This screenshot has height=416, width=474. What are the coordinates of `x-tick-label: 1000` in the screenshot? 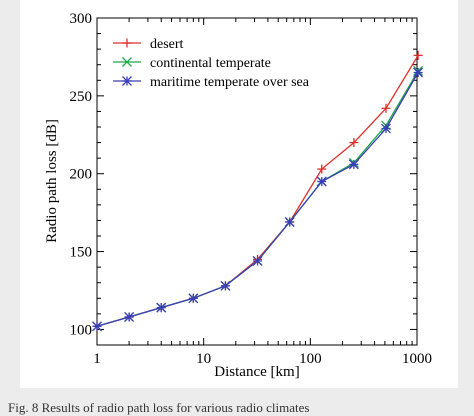 It's located at (417, 359).